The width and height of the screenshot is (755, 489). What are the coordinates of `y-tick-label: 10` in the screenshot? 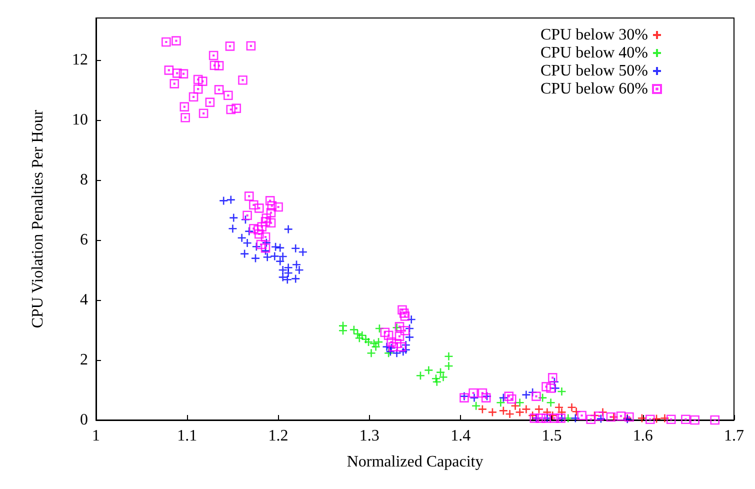 It's located at (80, 120).